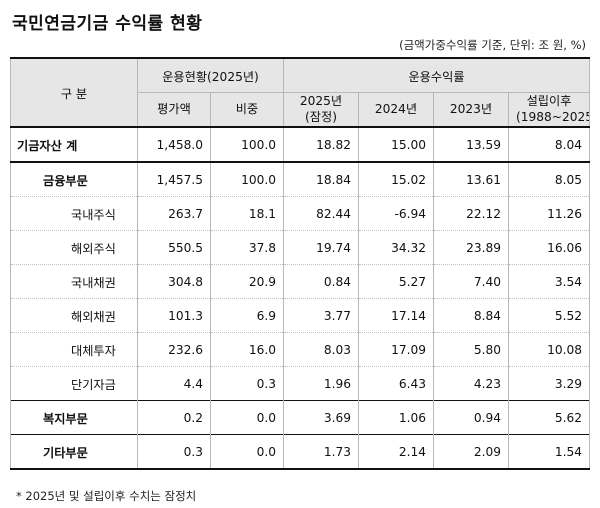  I want to click on cell-since: 10.08, so click(549, 349).